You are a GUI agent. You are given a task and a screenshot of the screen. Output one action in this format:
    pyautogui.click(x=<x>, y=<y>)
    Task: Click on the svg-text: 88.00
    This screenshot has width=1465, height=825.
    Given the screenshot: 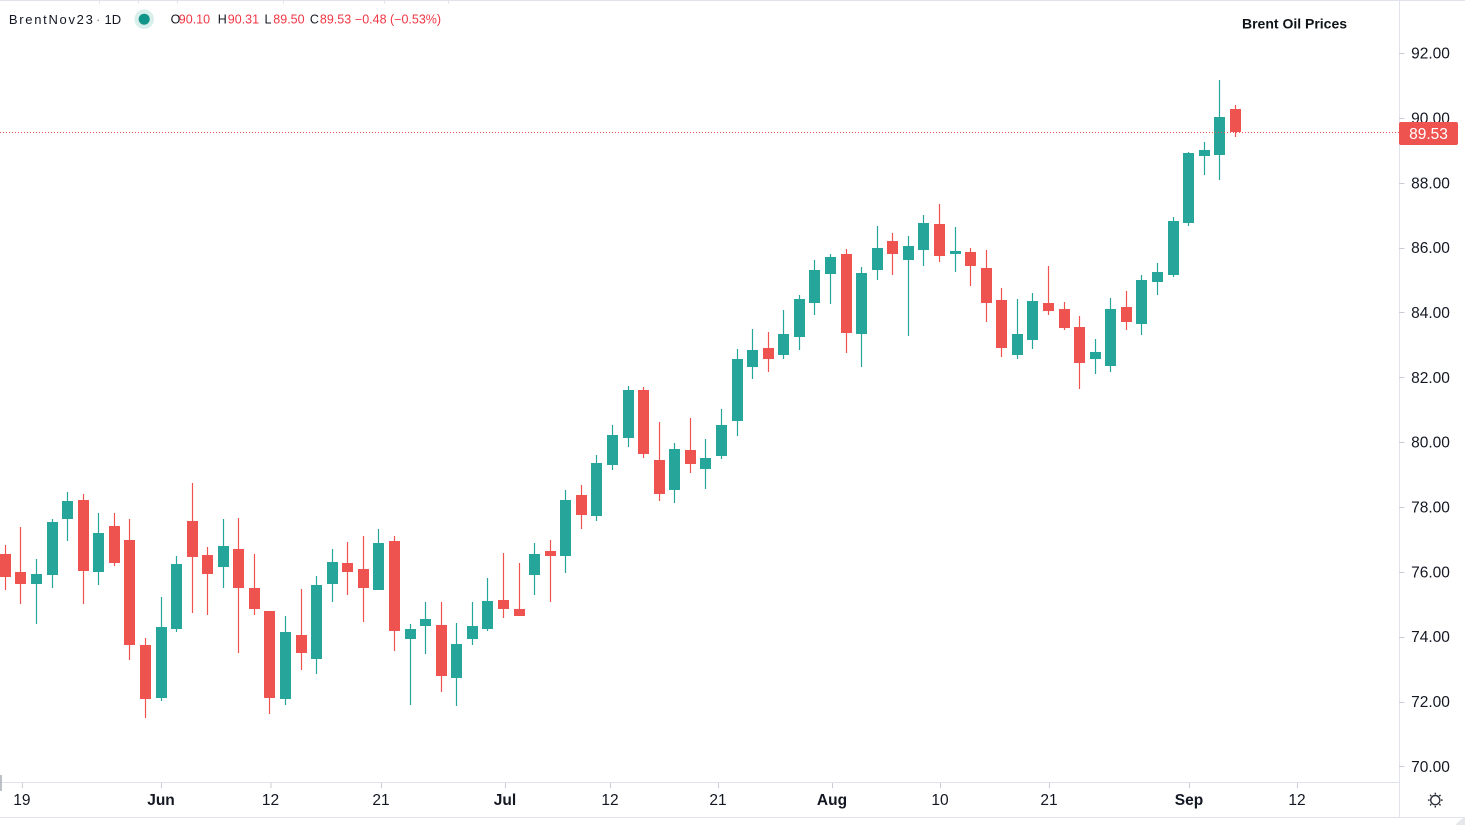 What is the action you would take?
    pyautogui.click(x=1430, y=183)
    